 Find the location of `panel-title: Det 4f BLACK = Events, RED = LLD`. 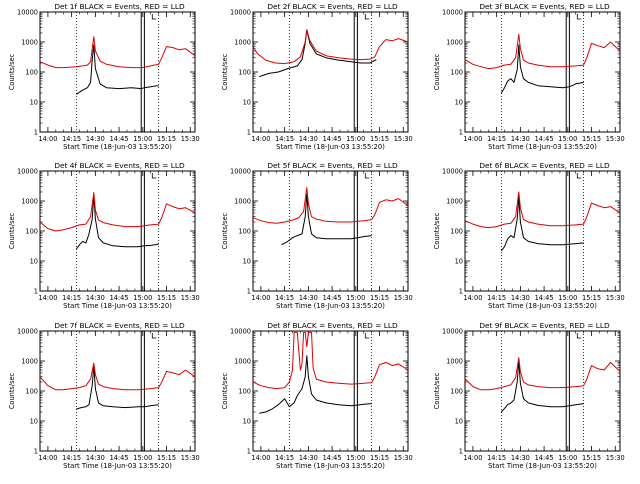

panel-title: Det 4f BLACK = Events, RED = LLD is located at coordinates (119, 165).